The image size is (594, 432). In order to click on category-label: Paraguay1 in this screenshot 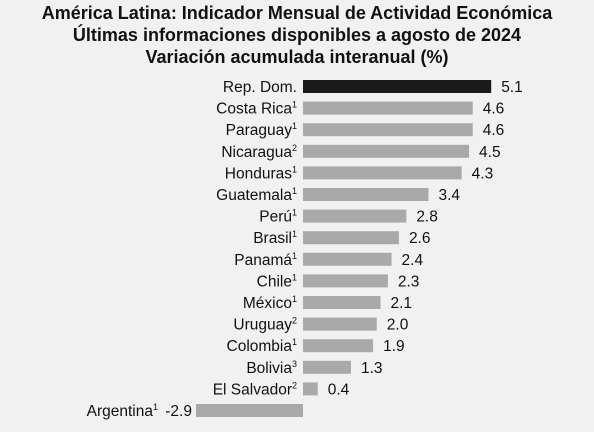, I will do `click(261, 130)`.